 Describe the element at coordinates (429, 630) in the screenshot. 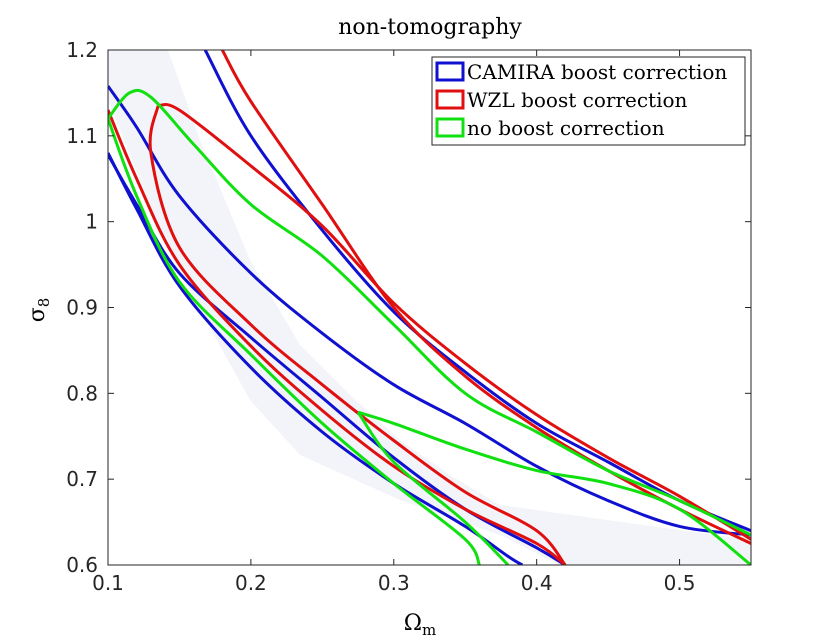

I see `x-axis-label-subscript: m` at that location.